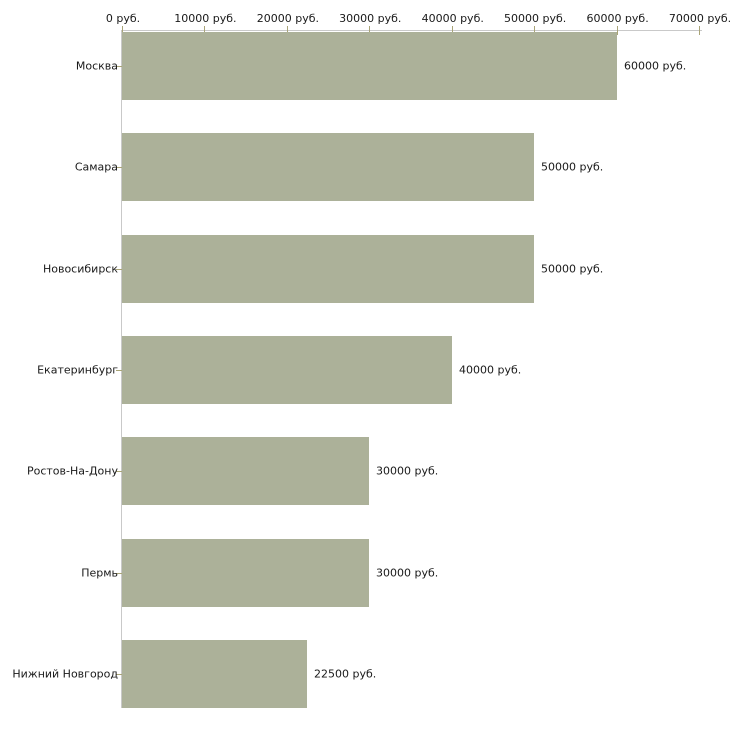 The height and width of the screenshot is (730, 730). I want to click on value-label: 40000 руб., so click(490, 370).